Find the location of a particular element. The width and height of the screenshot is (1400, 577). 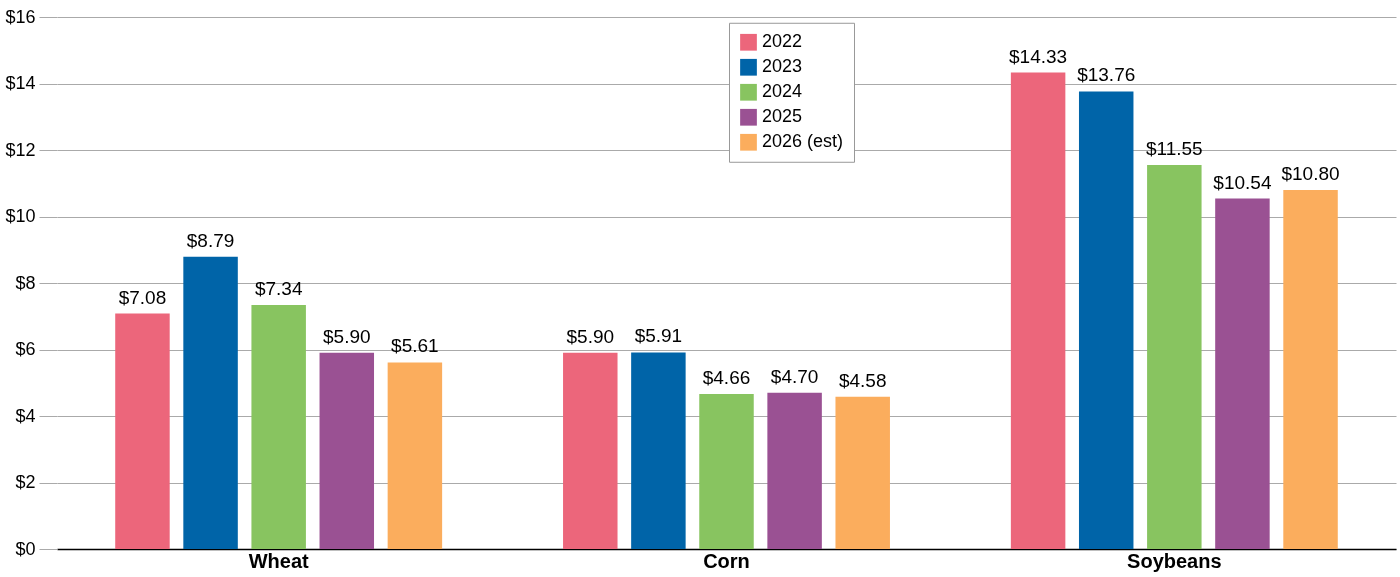

x-tick-label: Corn is located at coordinates (726, 560).